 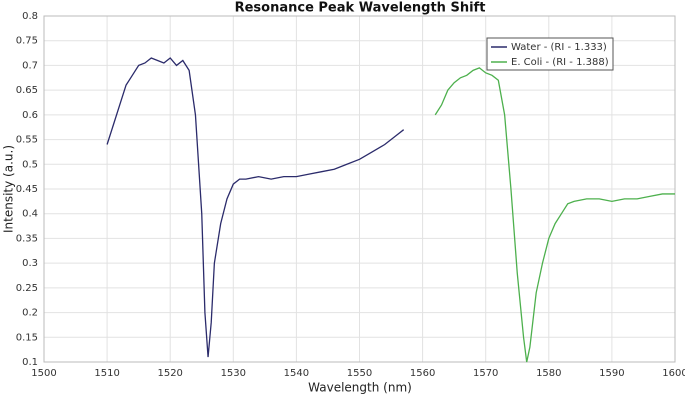 I want to click on x-tick-label: 1500, so click(x=43, y=373).